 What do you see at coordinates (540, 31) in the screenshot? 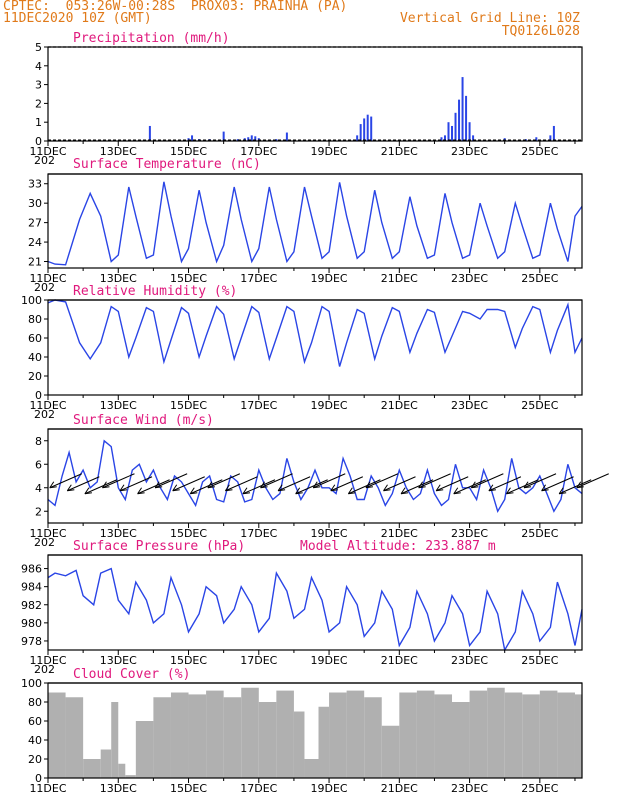
I see `header-model-code: TQ0126L028` at bounding box center [540, 31].